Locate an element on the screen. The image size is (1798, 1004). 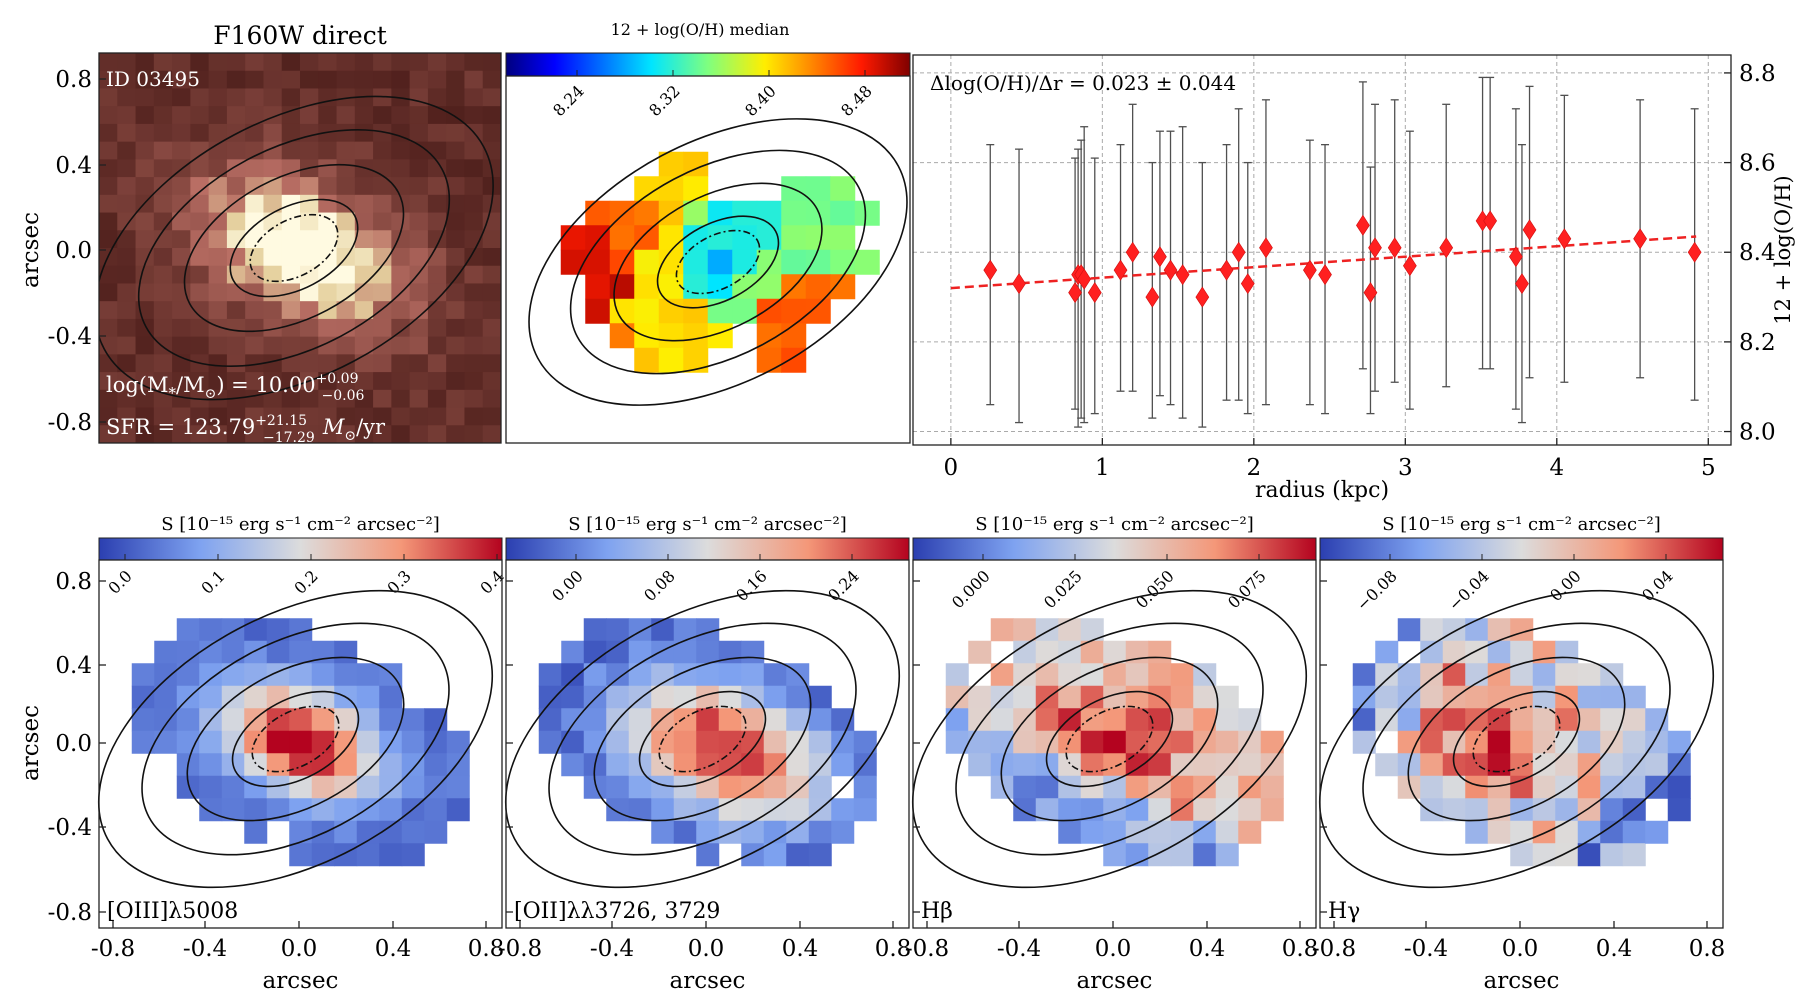
line-colorbar is located at coordinates (1521, 549).